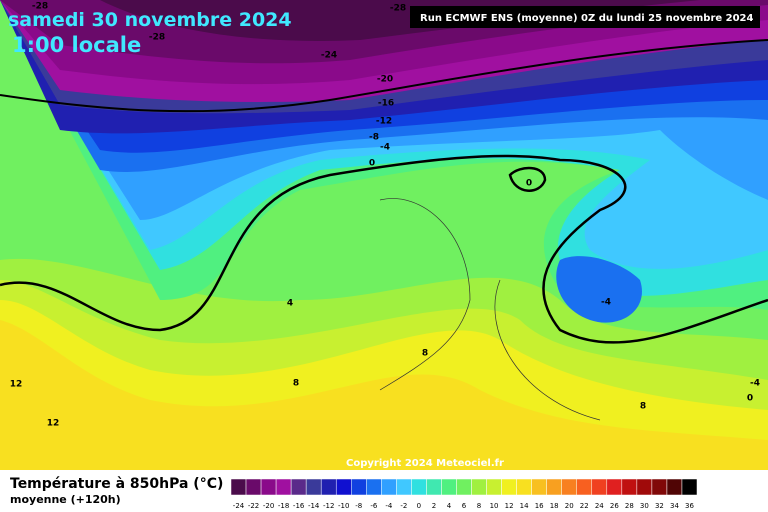 The height and width of the screenshot is (512, 768). What do you see at coordinates (358, 506) in the screenshot?
I see `scale-label: -8` at bounding box center [358, 506].